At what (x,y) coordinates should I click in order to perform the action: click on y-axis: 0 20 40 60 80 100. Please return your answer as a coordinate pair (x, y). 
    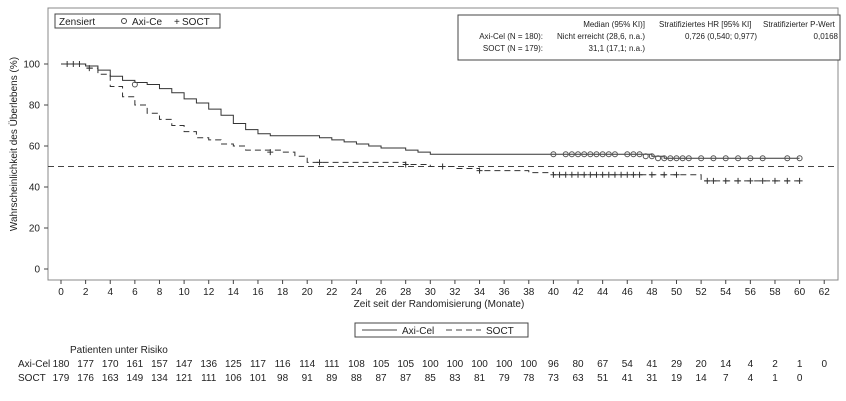
    Looking at the image, I should click on (35, 168).